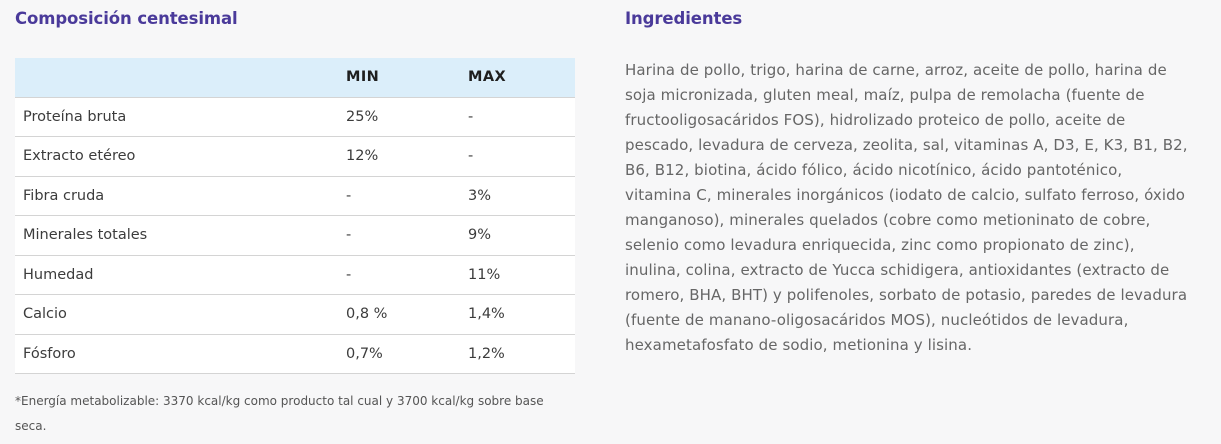 Image resolution: width=1221 pixels, height=444 pixels. I want to click on row-name: Humedad, so click(58, 274).